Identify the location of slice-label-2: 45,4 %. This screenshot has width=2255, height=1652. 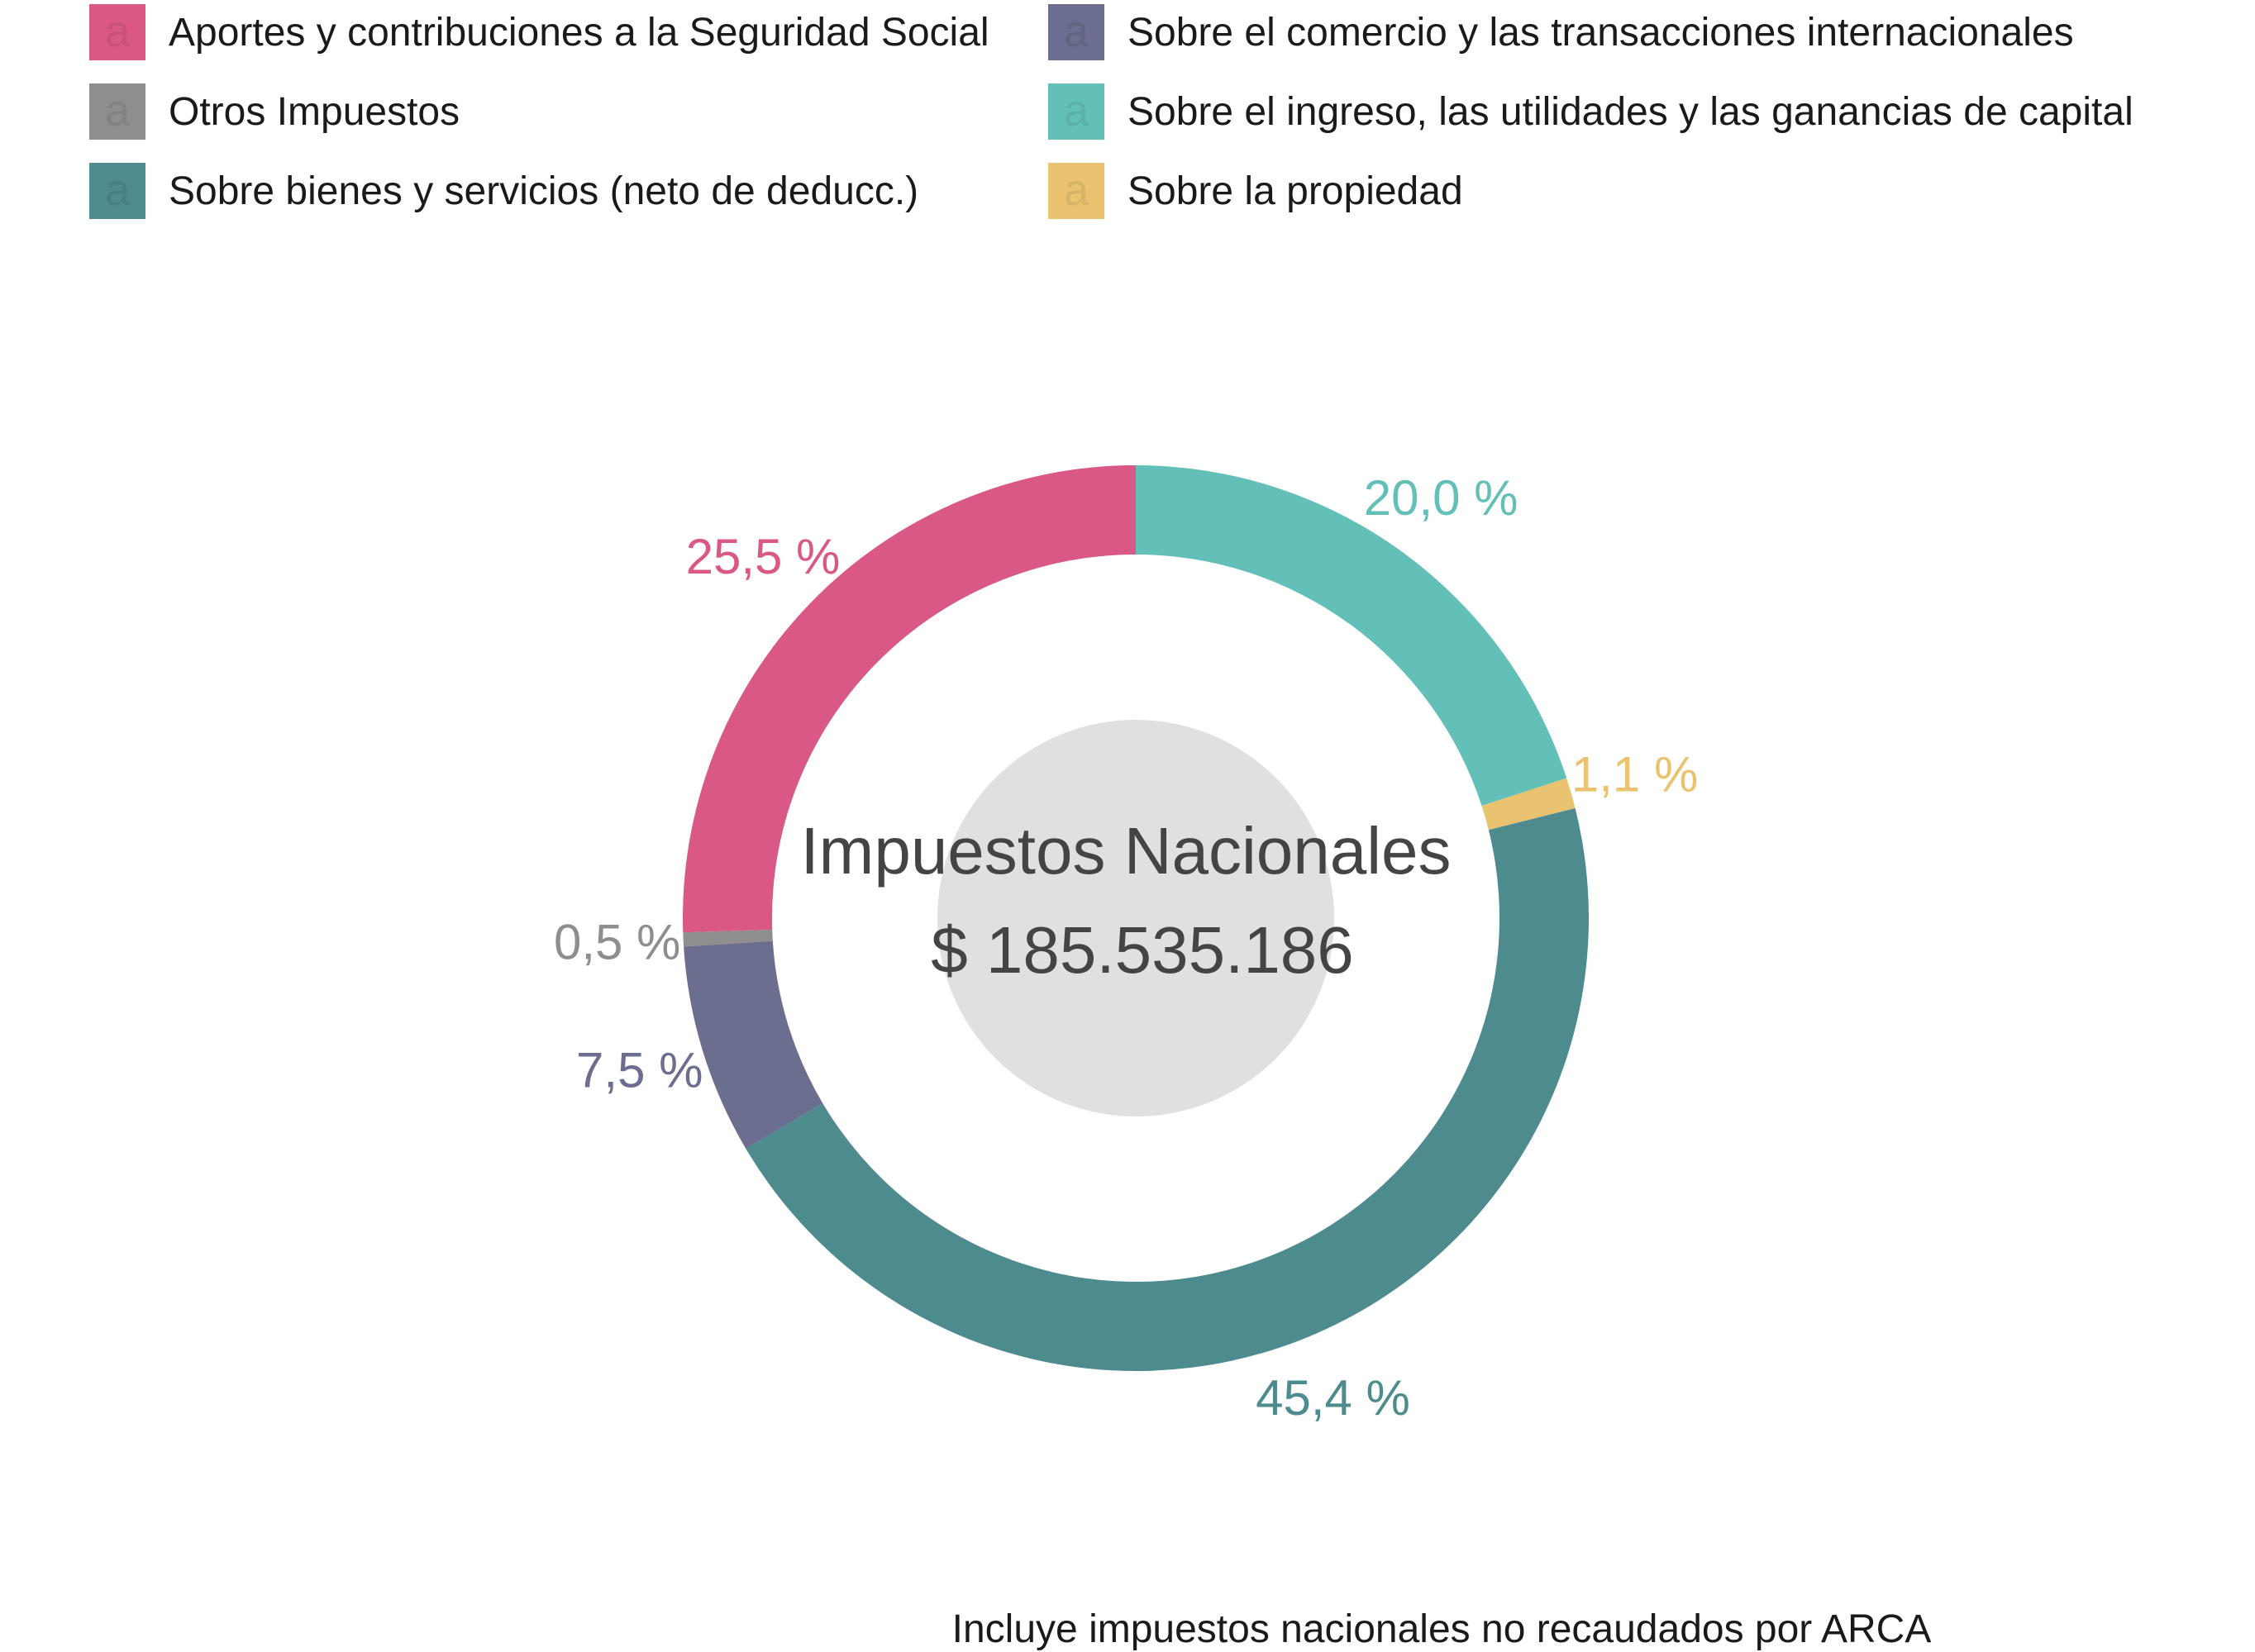
(1333, 1398).